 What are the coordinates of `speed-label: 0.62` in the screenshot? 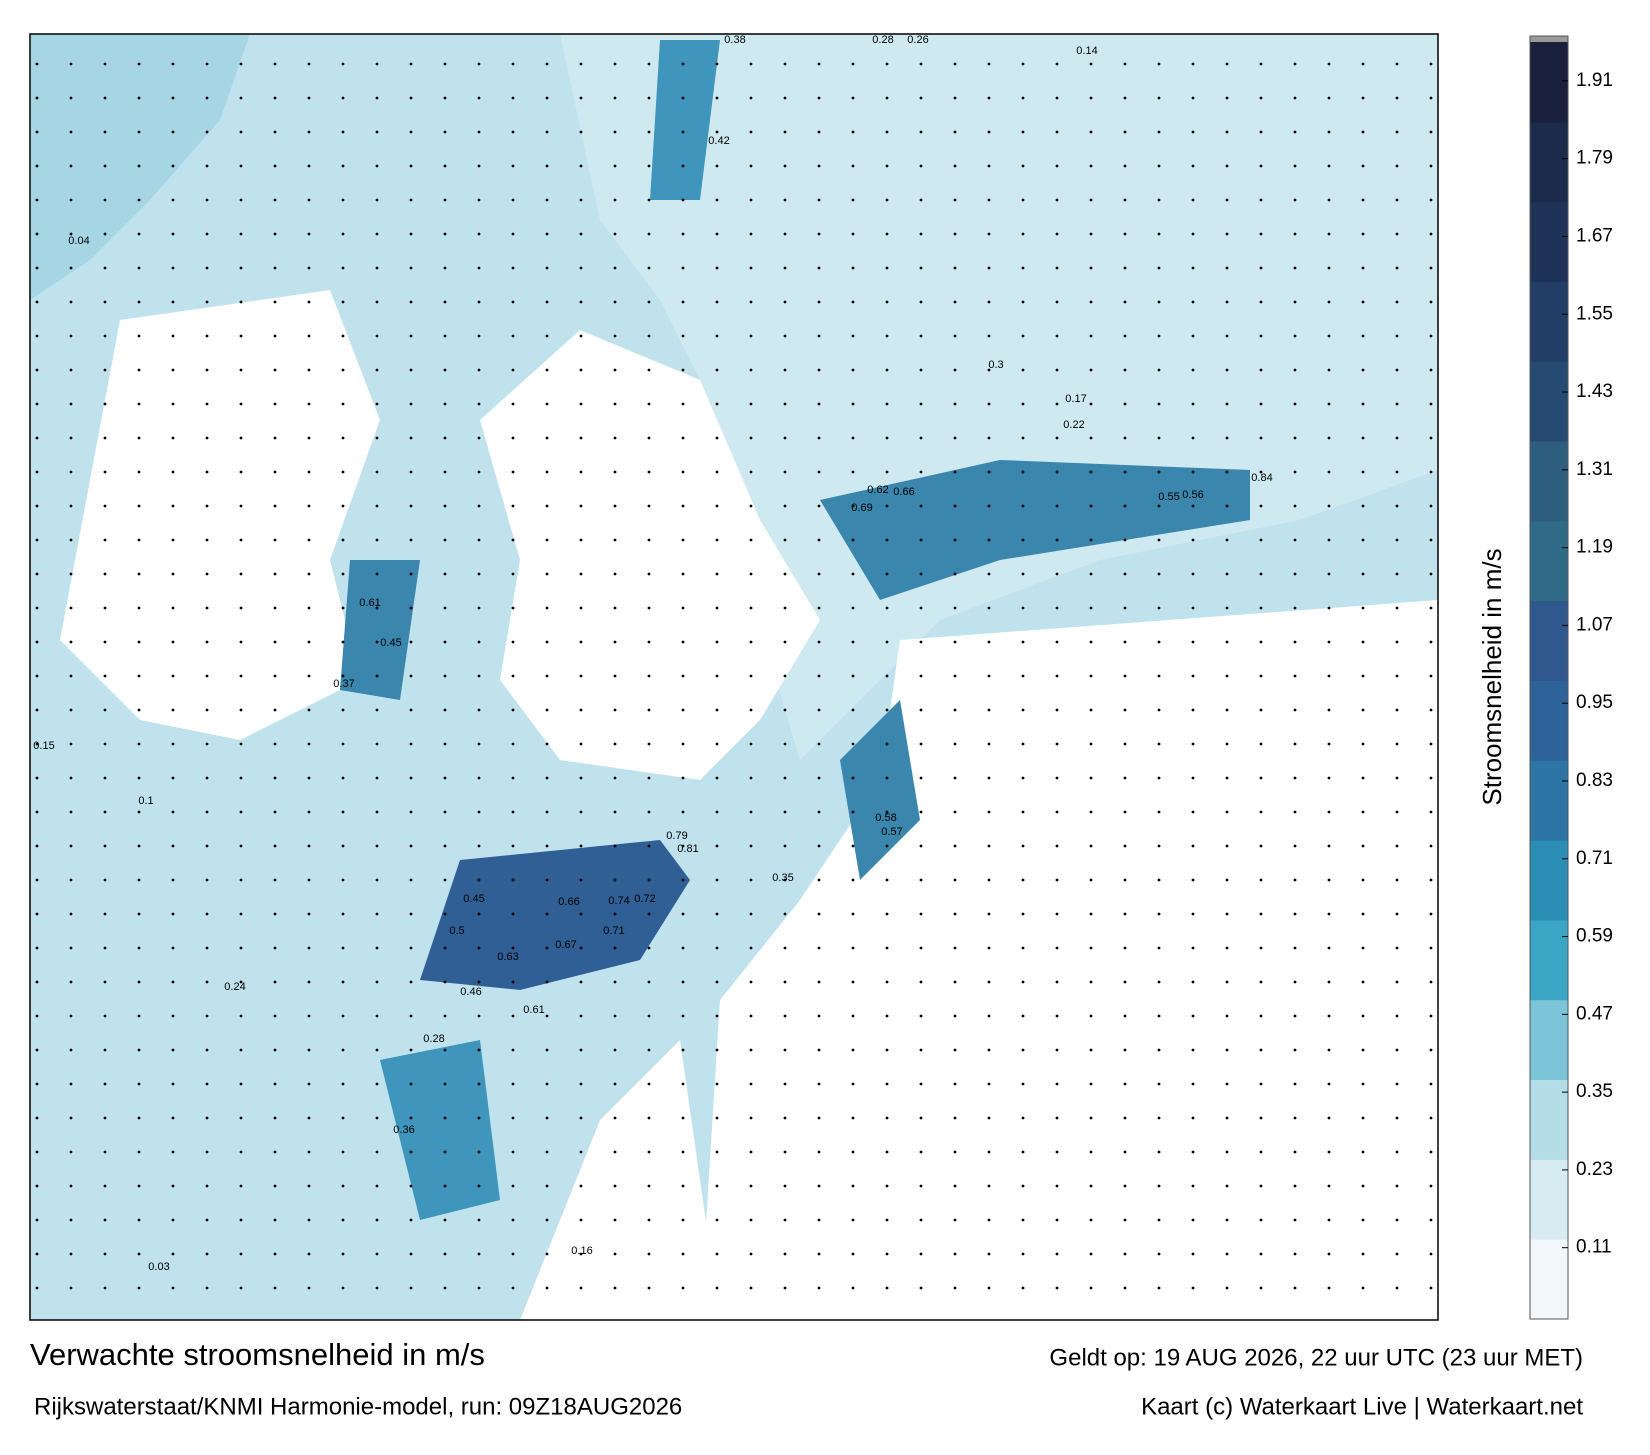 It's located at (877, 490).